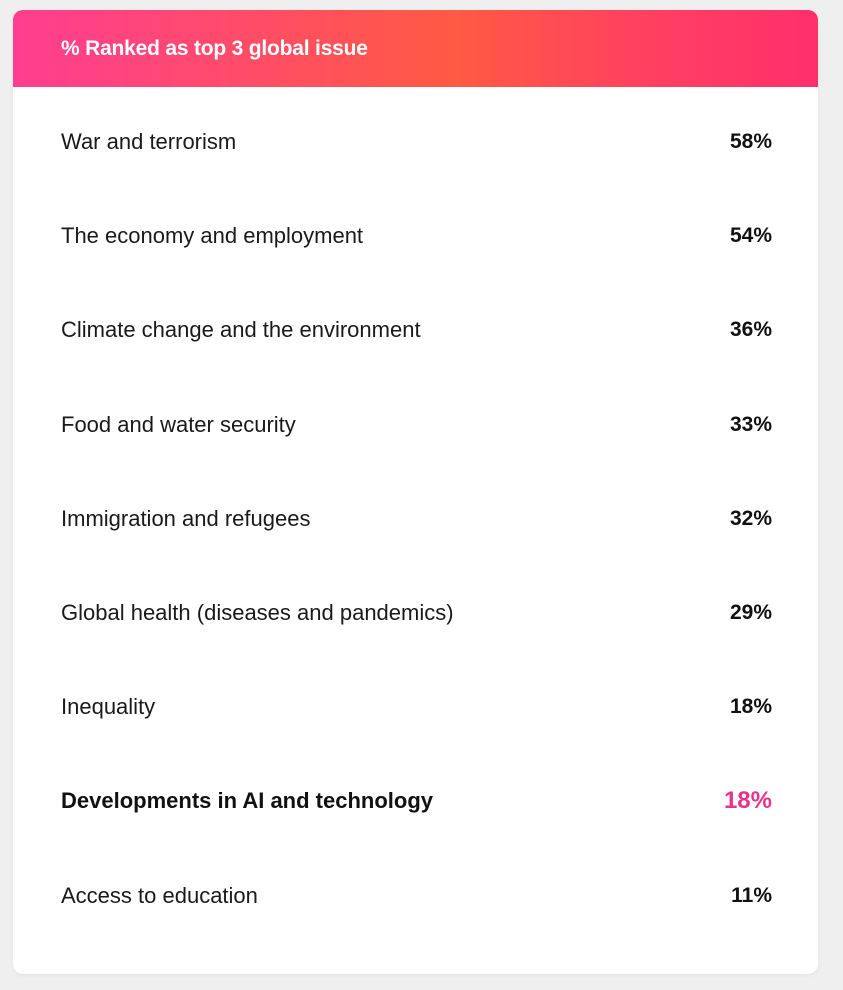 This screenshot has height=990, width=843. Describe the element at coordinates (247, 801) in the screenshot. I see `item-label: Developments in AI and technology` at that location.